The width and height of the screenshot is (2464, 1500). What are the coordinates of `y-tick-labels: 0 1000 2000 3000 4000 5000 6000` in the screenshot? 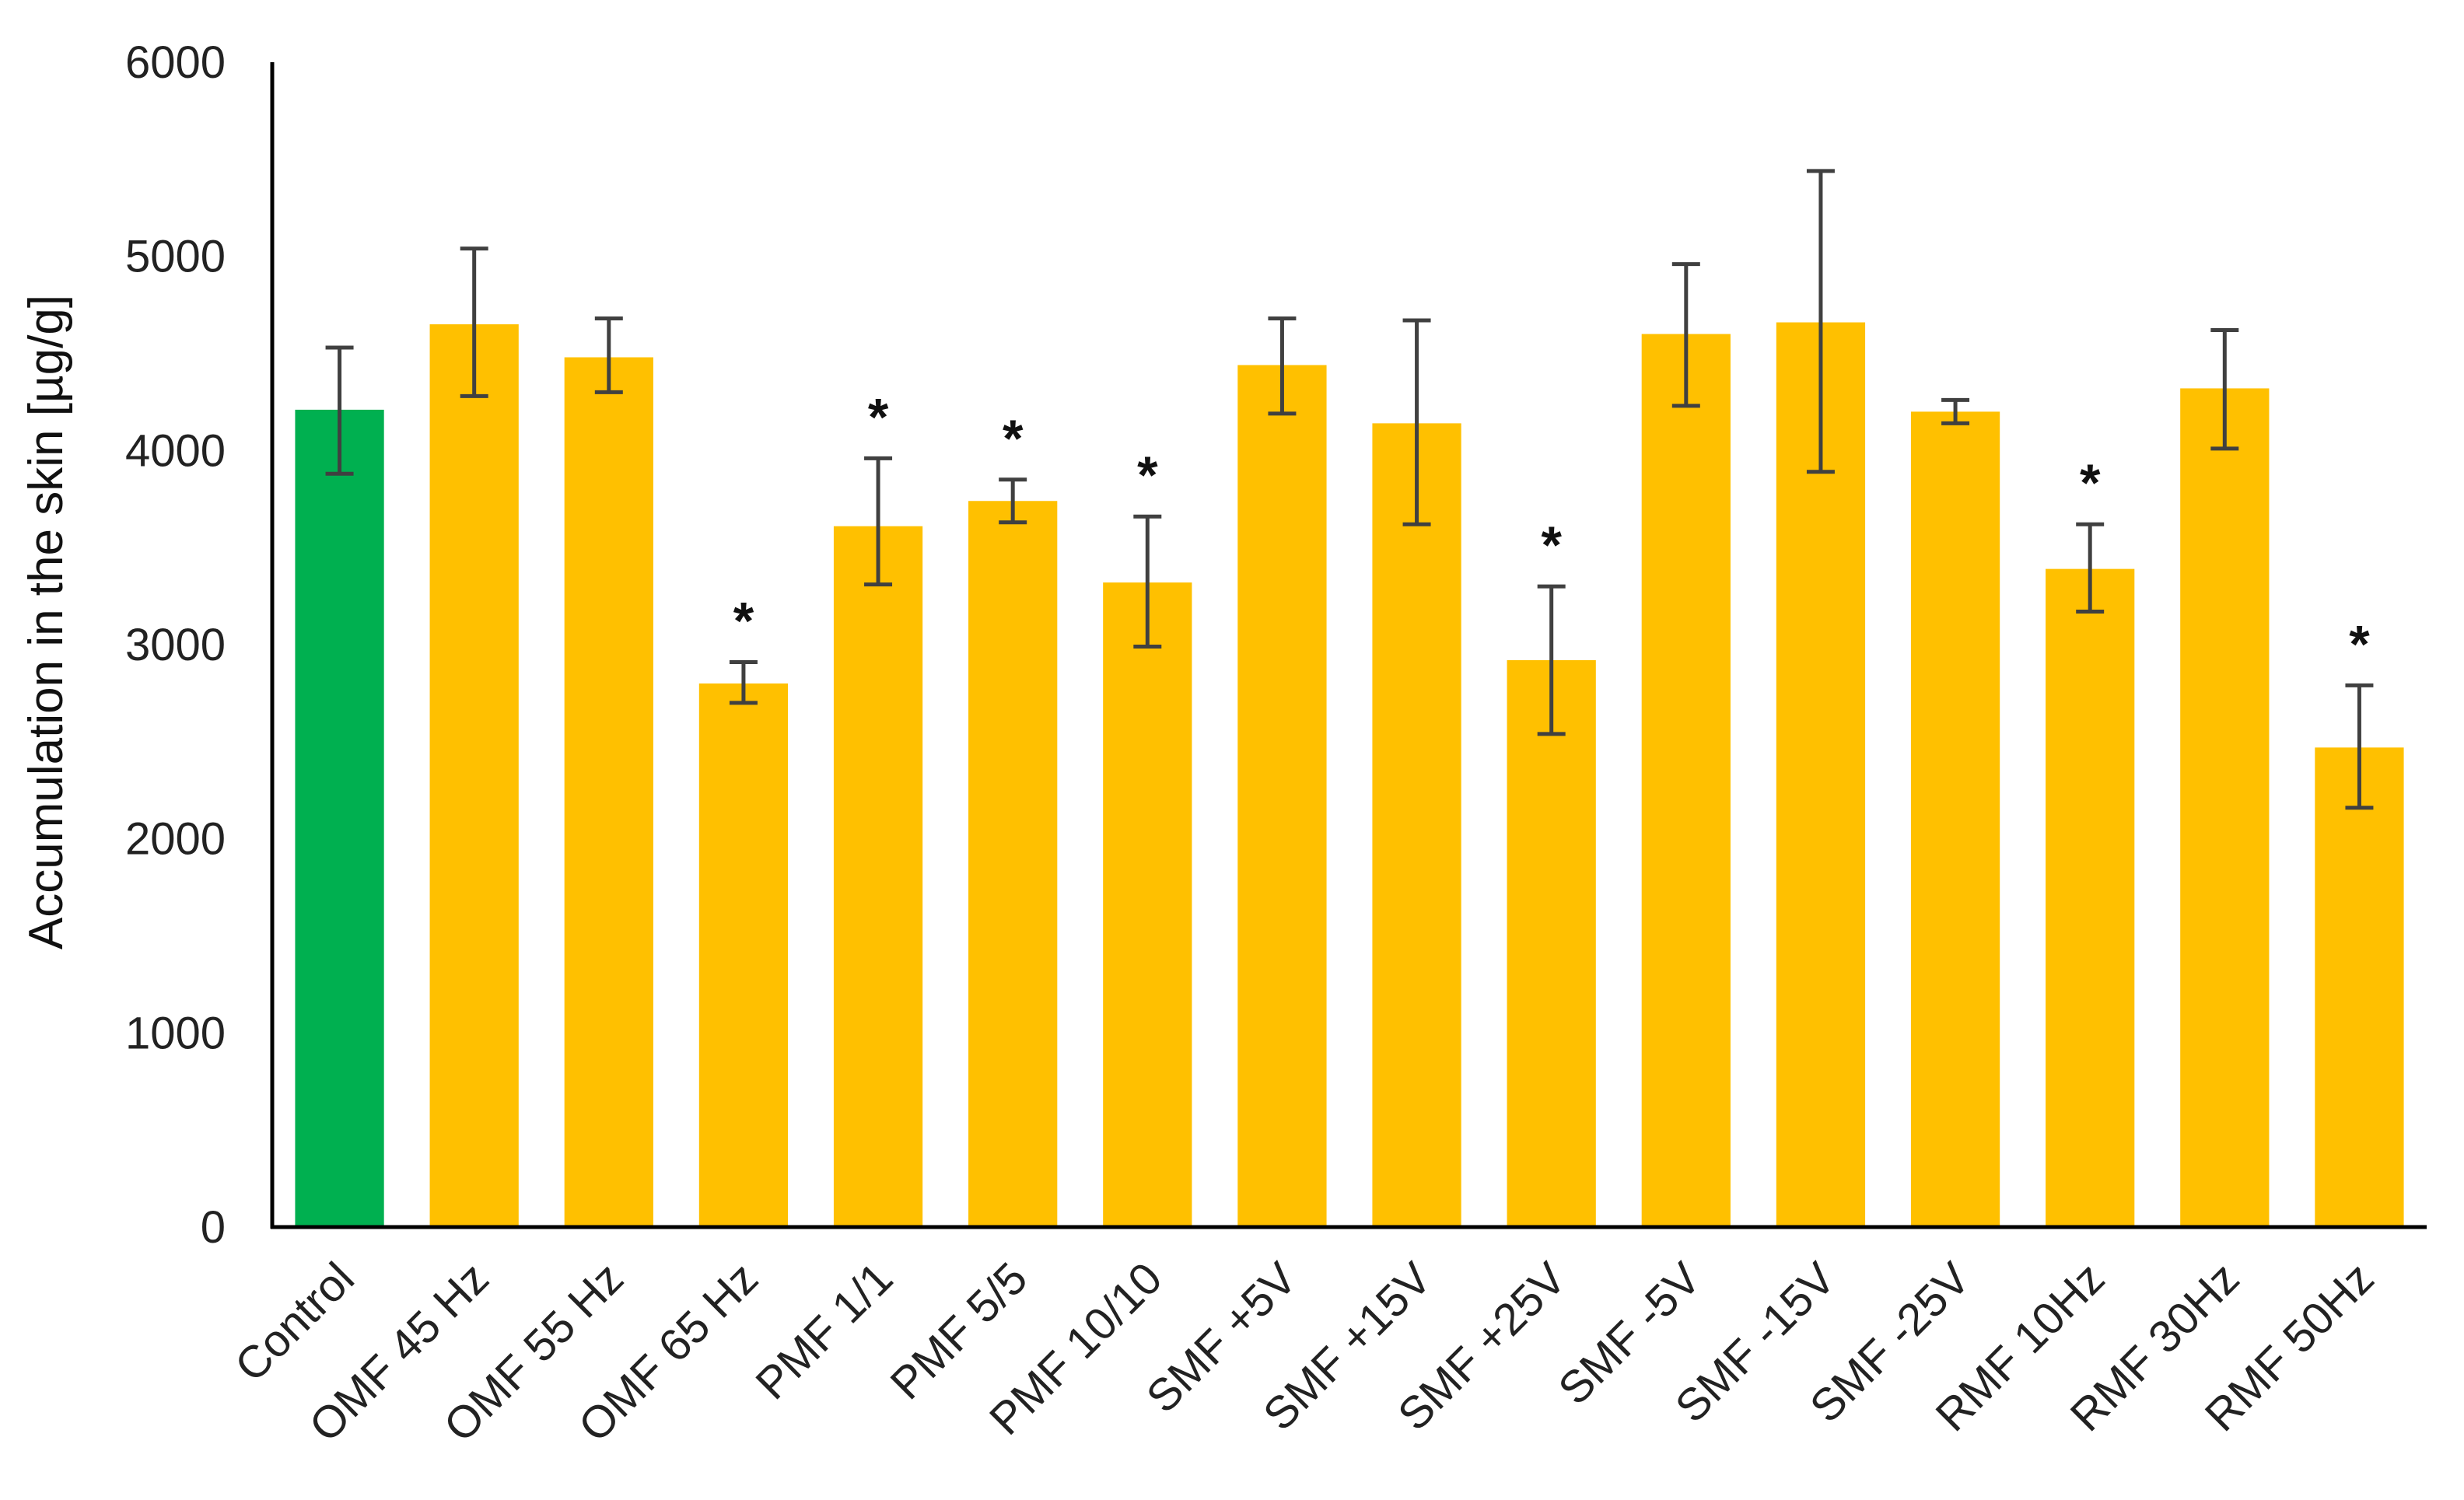 It's located at (176, 645).